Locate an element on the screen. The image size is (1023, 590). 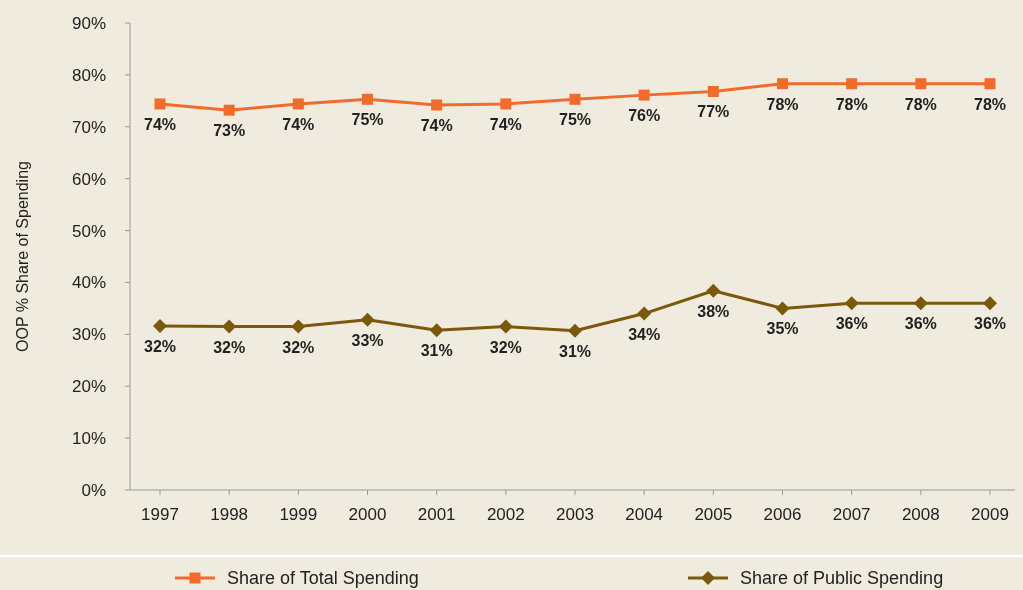
y-tick-label: 50% is located at coordinates (88, 231).